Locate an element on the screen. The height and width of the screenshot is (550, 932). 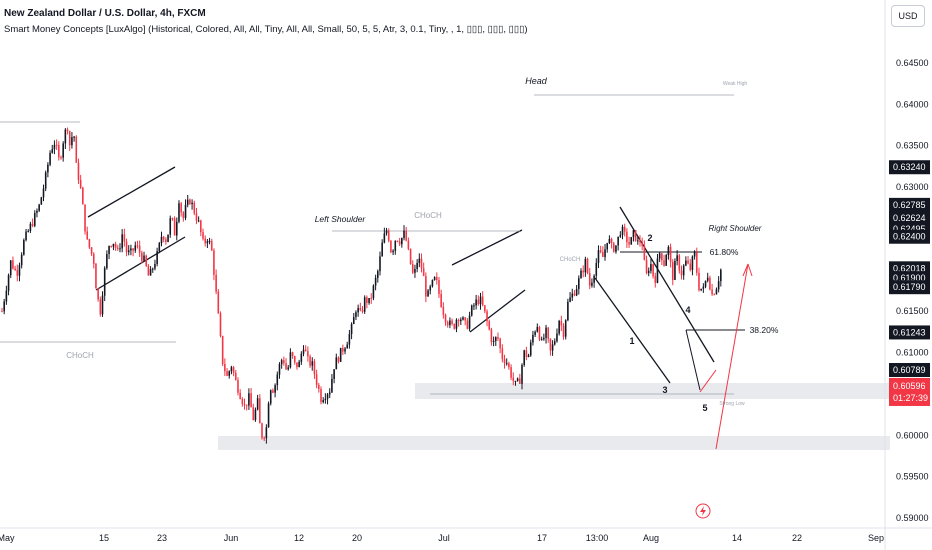
choch-label: CHoCH is located at coordinates (80, 355).